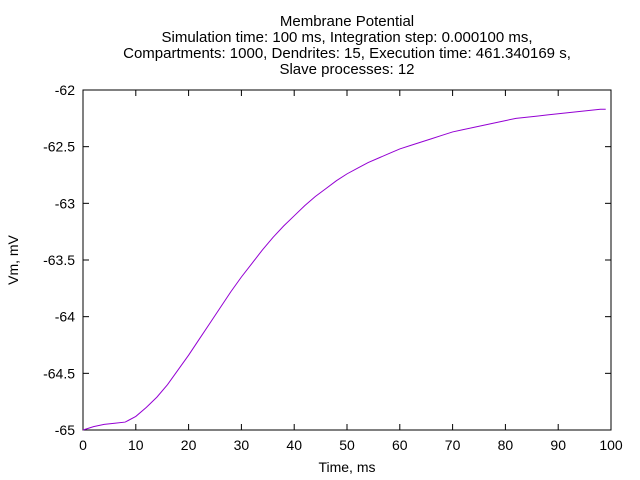  I want to click on y-tick-label: -63, so click(65, 203).